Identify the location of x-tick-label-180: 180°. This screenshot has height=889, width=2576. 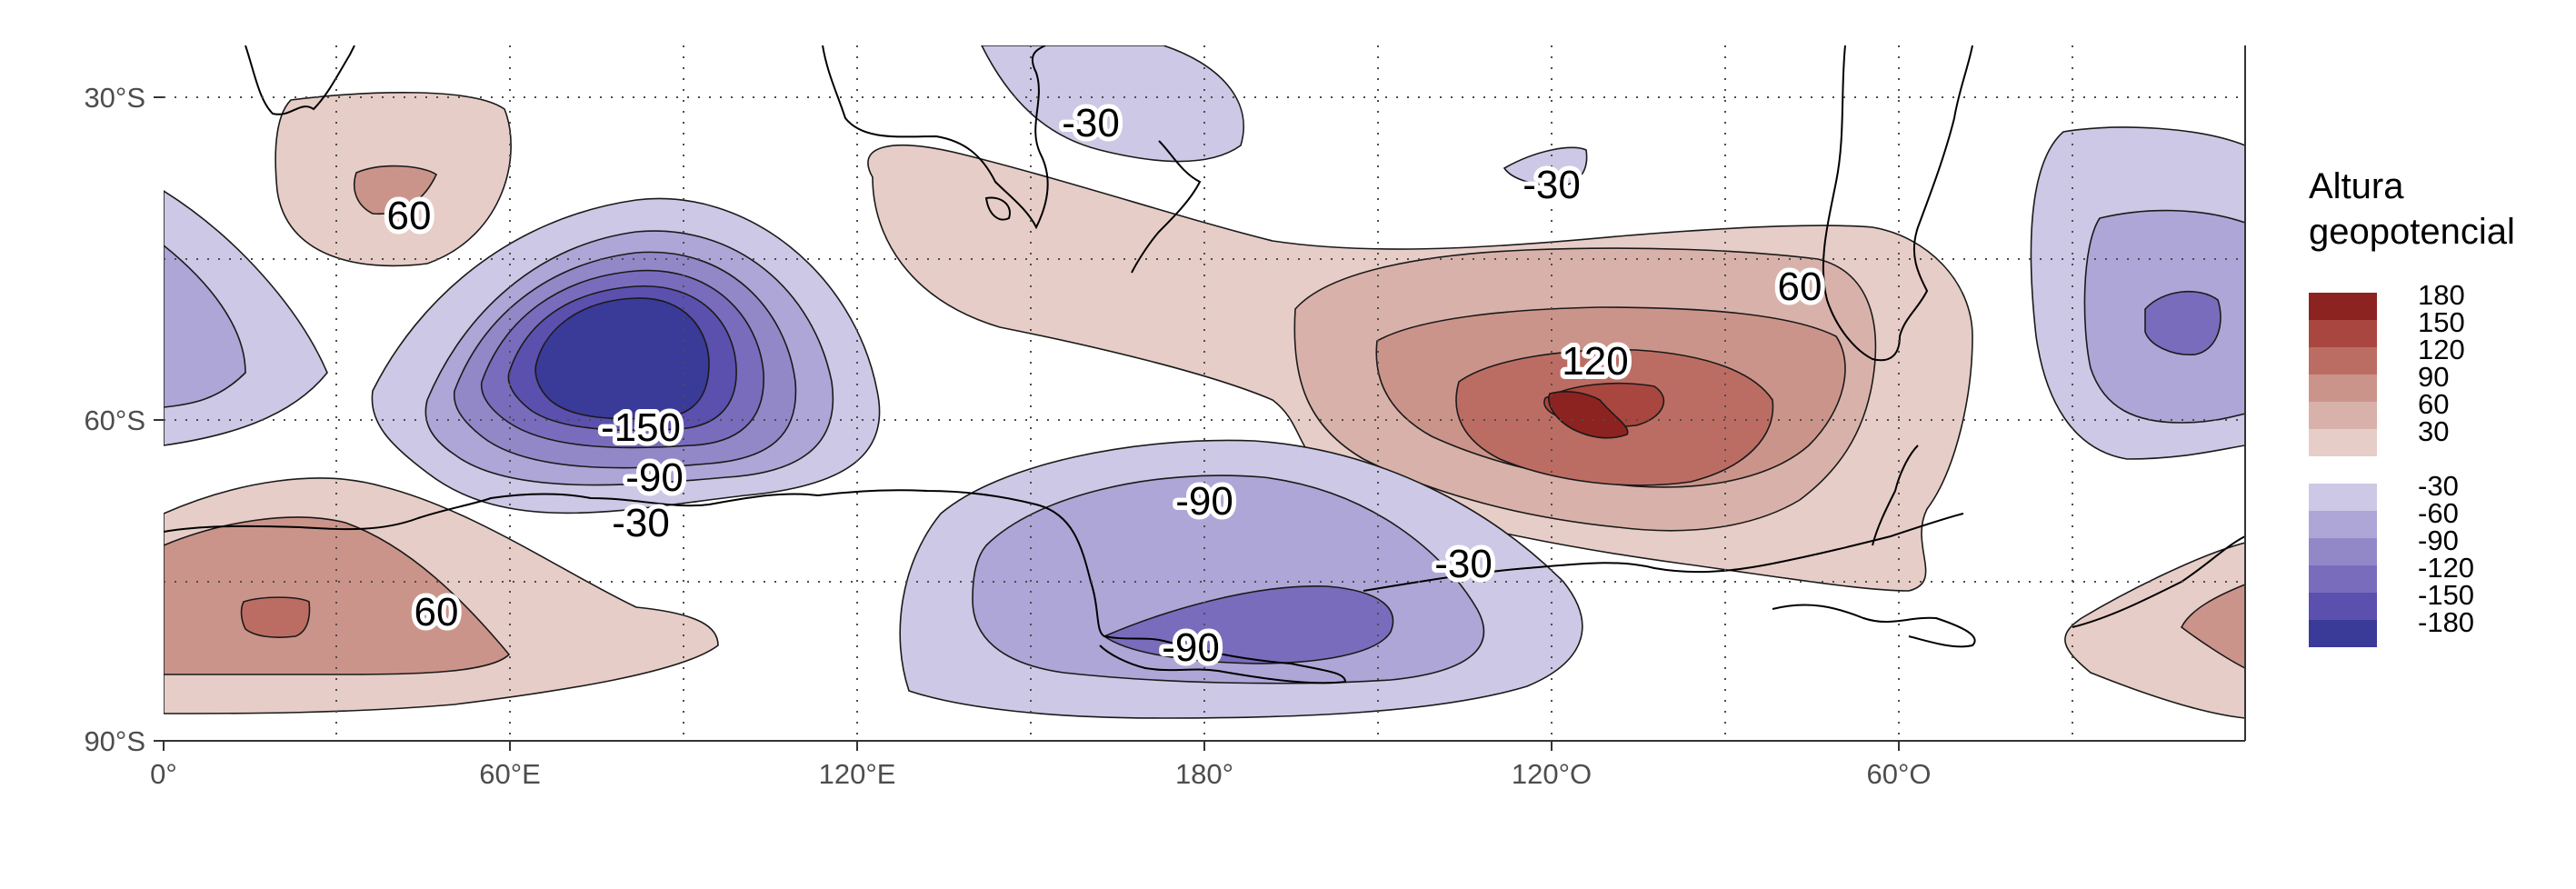
(1204, 774).